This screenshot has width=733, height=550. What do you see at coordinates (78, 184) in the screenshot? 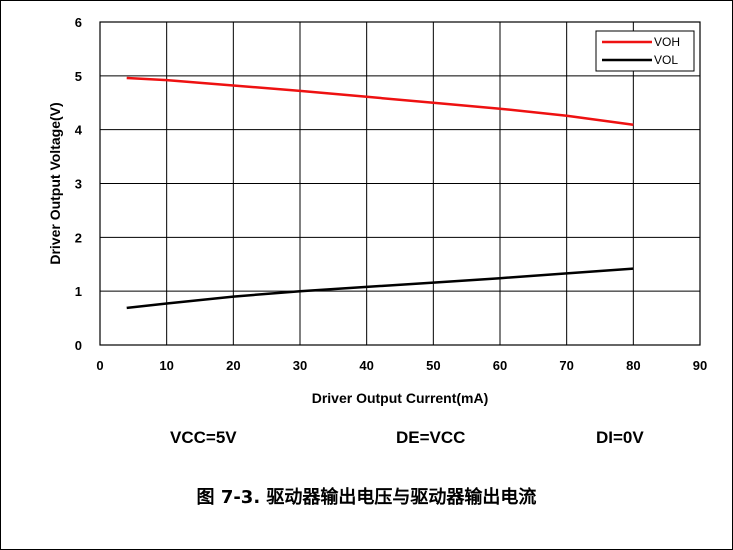
I see `y-tick-label: 3` at bounding box center [78, 184].